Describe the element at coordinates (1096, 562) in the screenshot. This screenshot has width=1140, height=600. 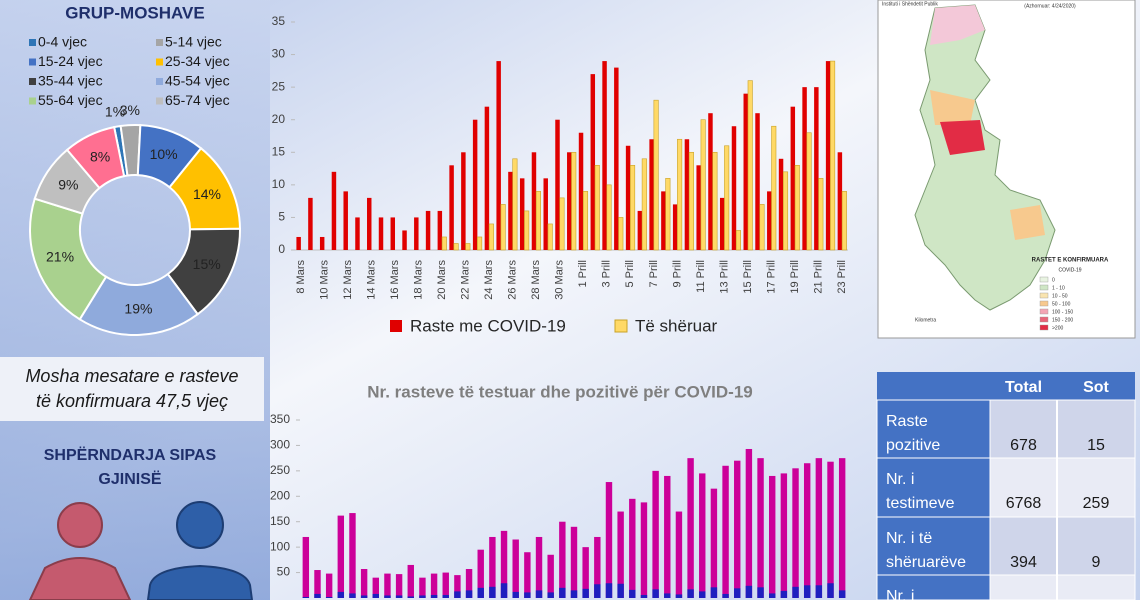
I see `table-value: 9` at that location.